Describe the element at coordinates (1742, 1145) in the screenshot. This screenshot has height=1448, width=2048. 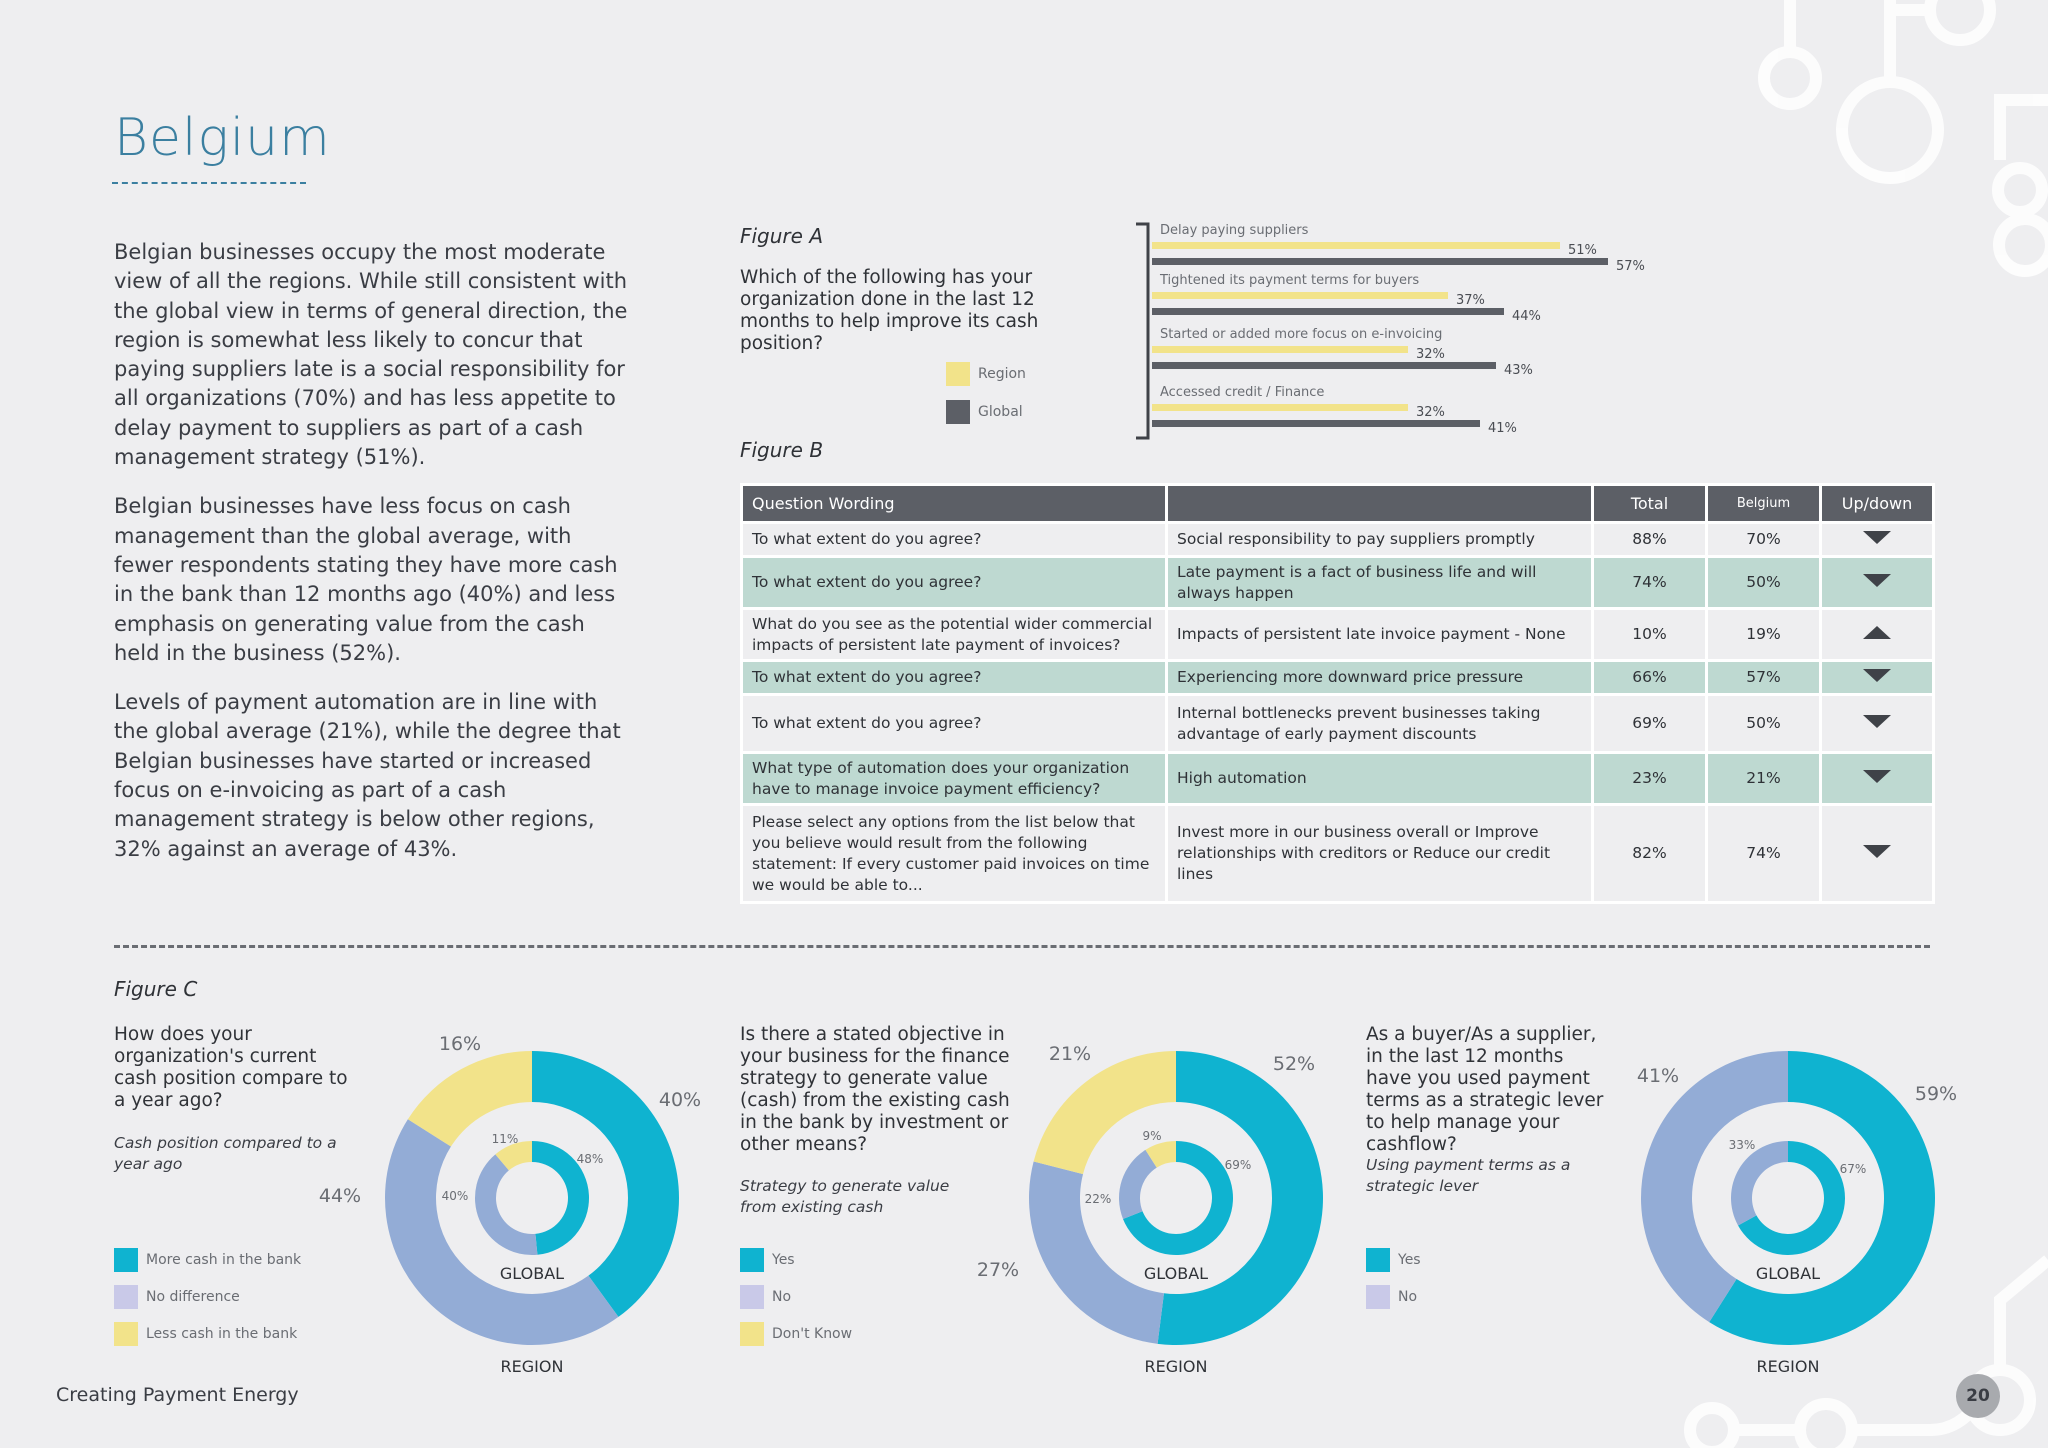
I see `donut-inner-value-label: 33%` at that location.